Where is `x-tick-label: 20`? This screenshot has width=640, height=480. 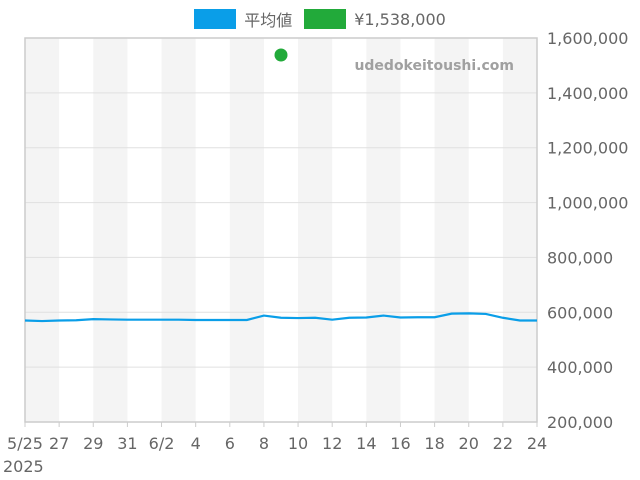 x-tick-label: 20 is located at coordinates (469, 443).